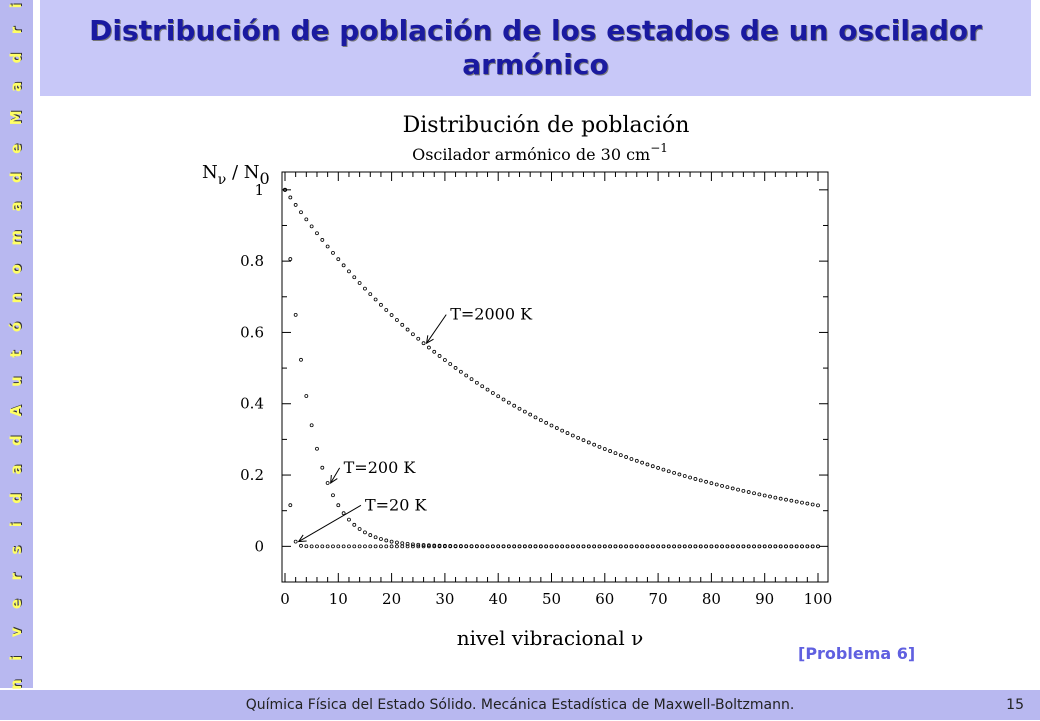 This screenshot has width=1040, height=721. What do you see at coordinates (1015, 705) in the screenshot?
I see `page-number: 15` at bounding box center [1015, 705].